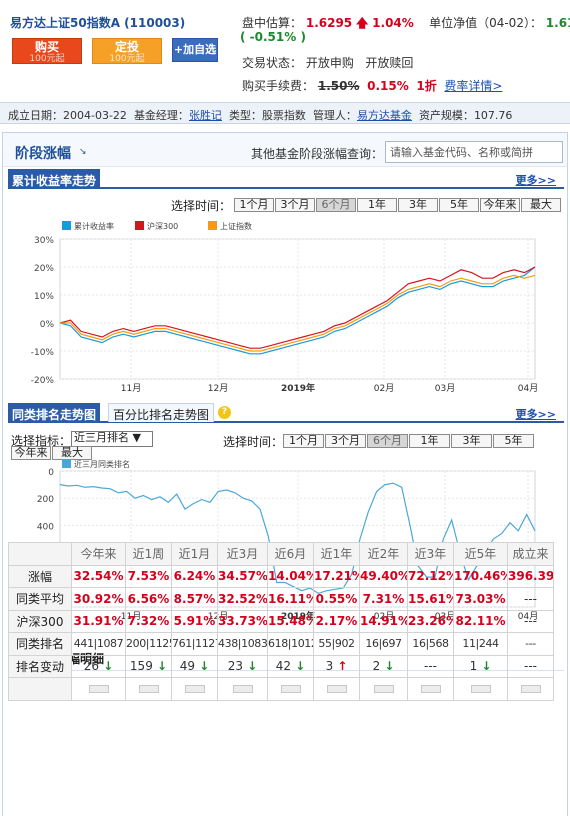 This screenshot has height=816, width=570. I want to click on compare-checkbox-row, so click(281, 689).